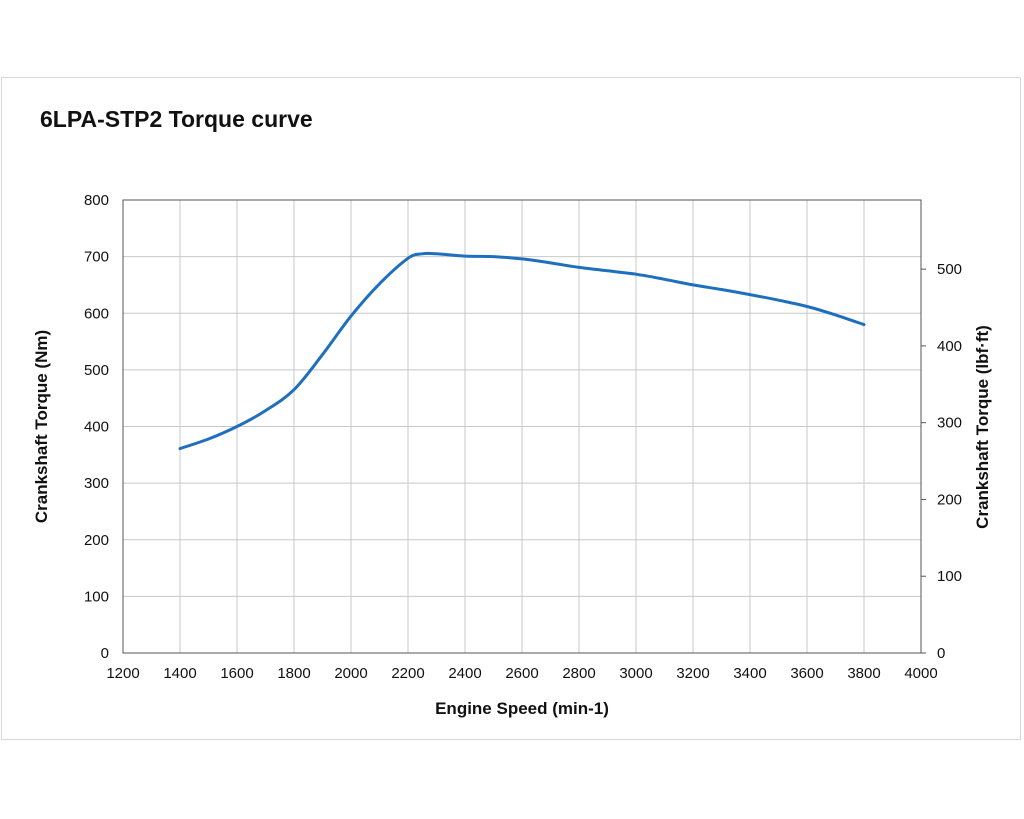 The image size is (1024, 819). I want to click on y2-tick-label: 300, so click(949, 423).